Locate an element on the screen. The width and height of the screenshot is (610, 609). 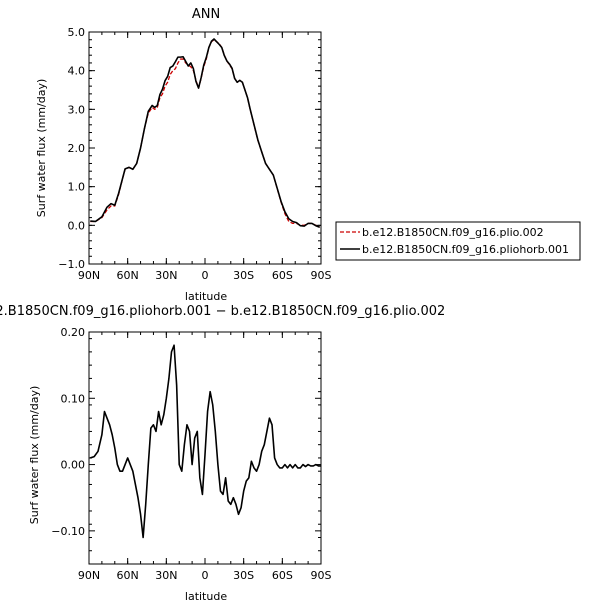
top-chart-xlabel: latitude is located at coordinates (206, 296).